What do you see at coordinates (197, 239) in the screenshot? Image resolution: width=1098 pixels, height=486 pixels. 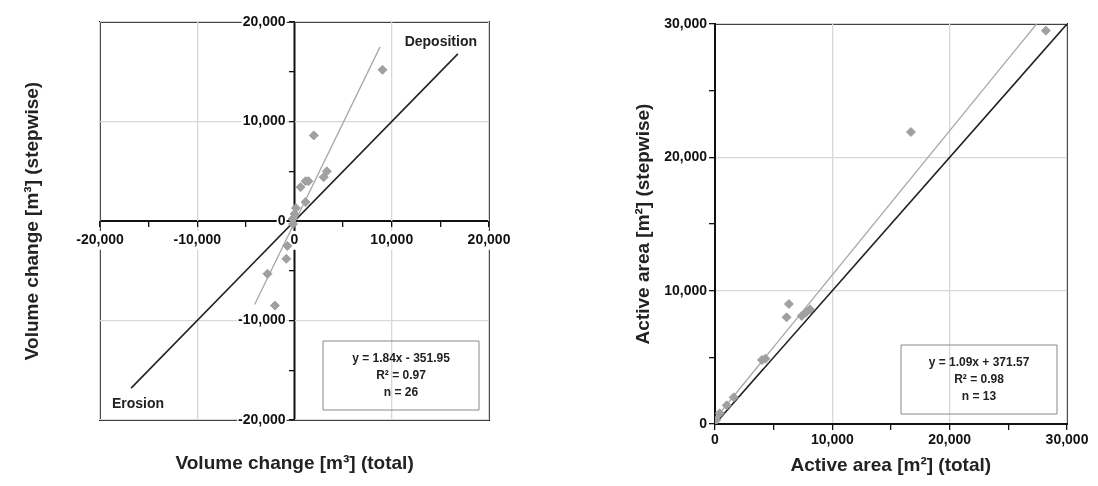 I see `x-tick-label: -10,000` at bounding box center [197, 239].